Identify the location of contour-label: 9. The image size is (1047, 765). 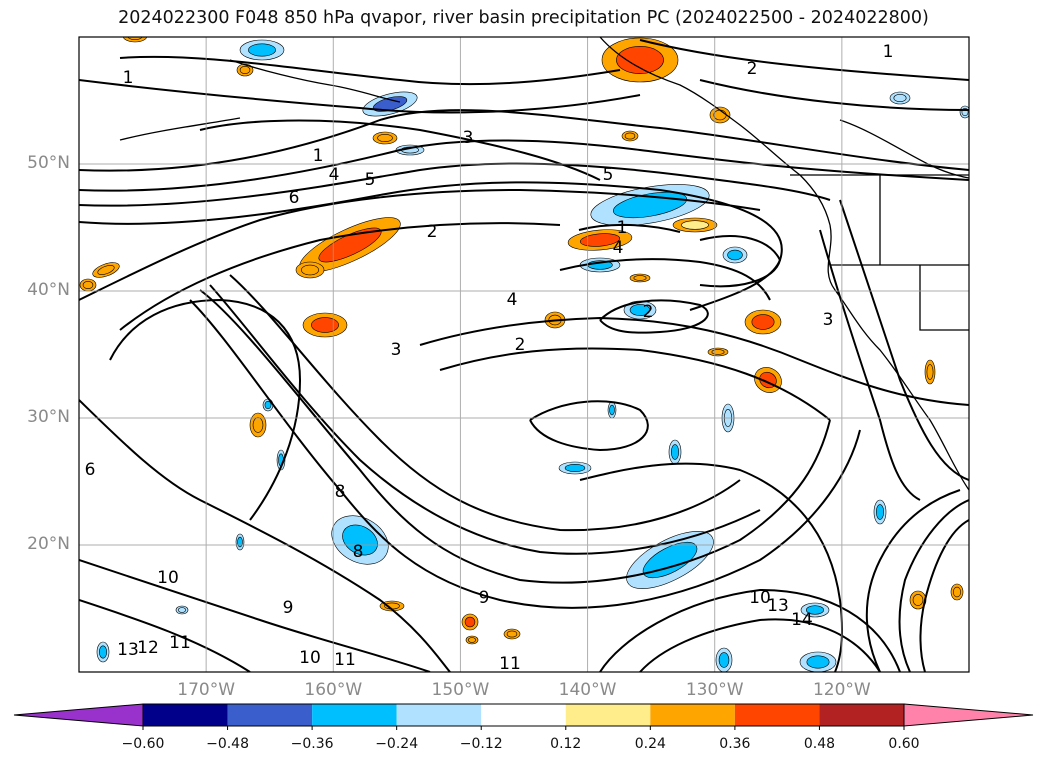
(484, 598).